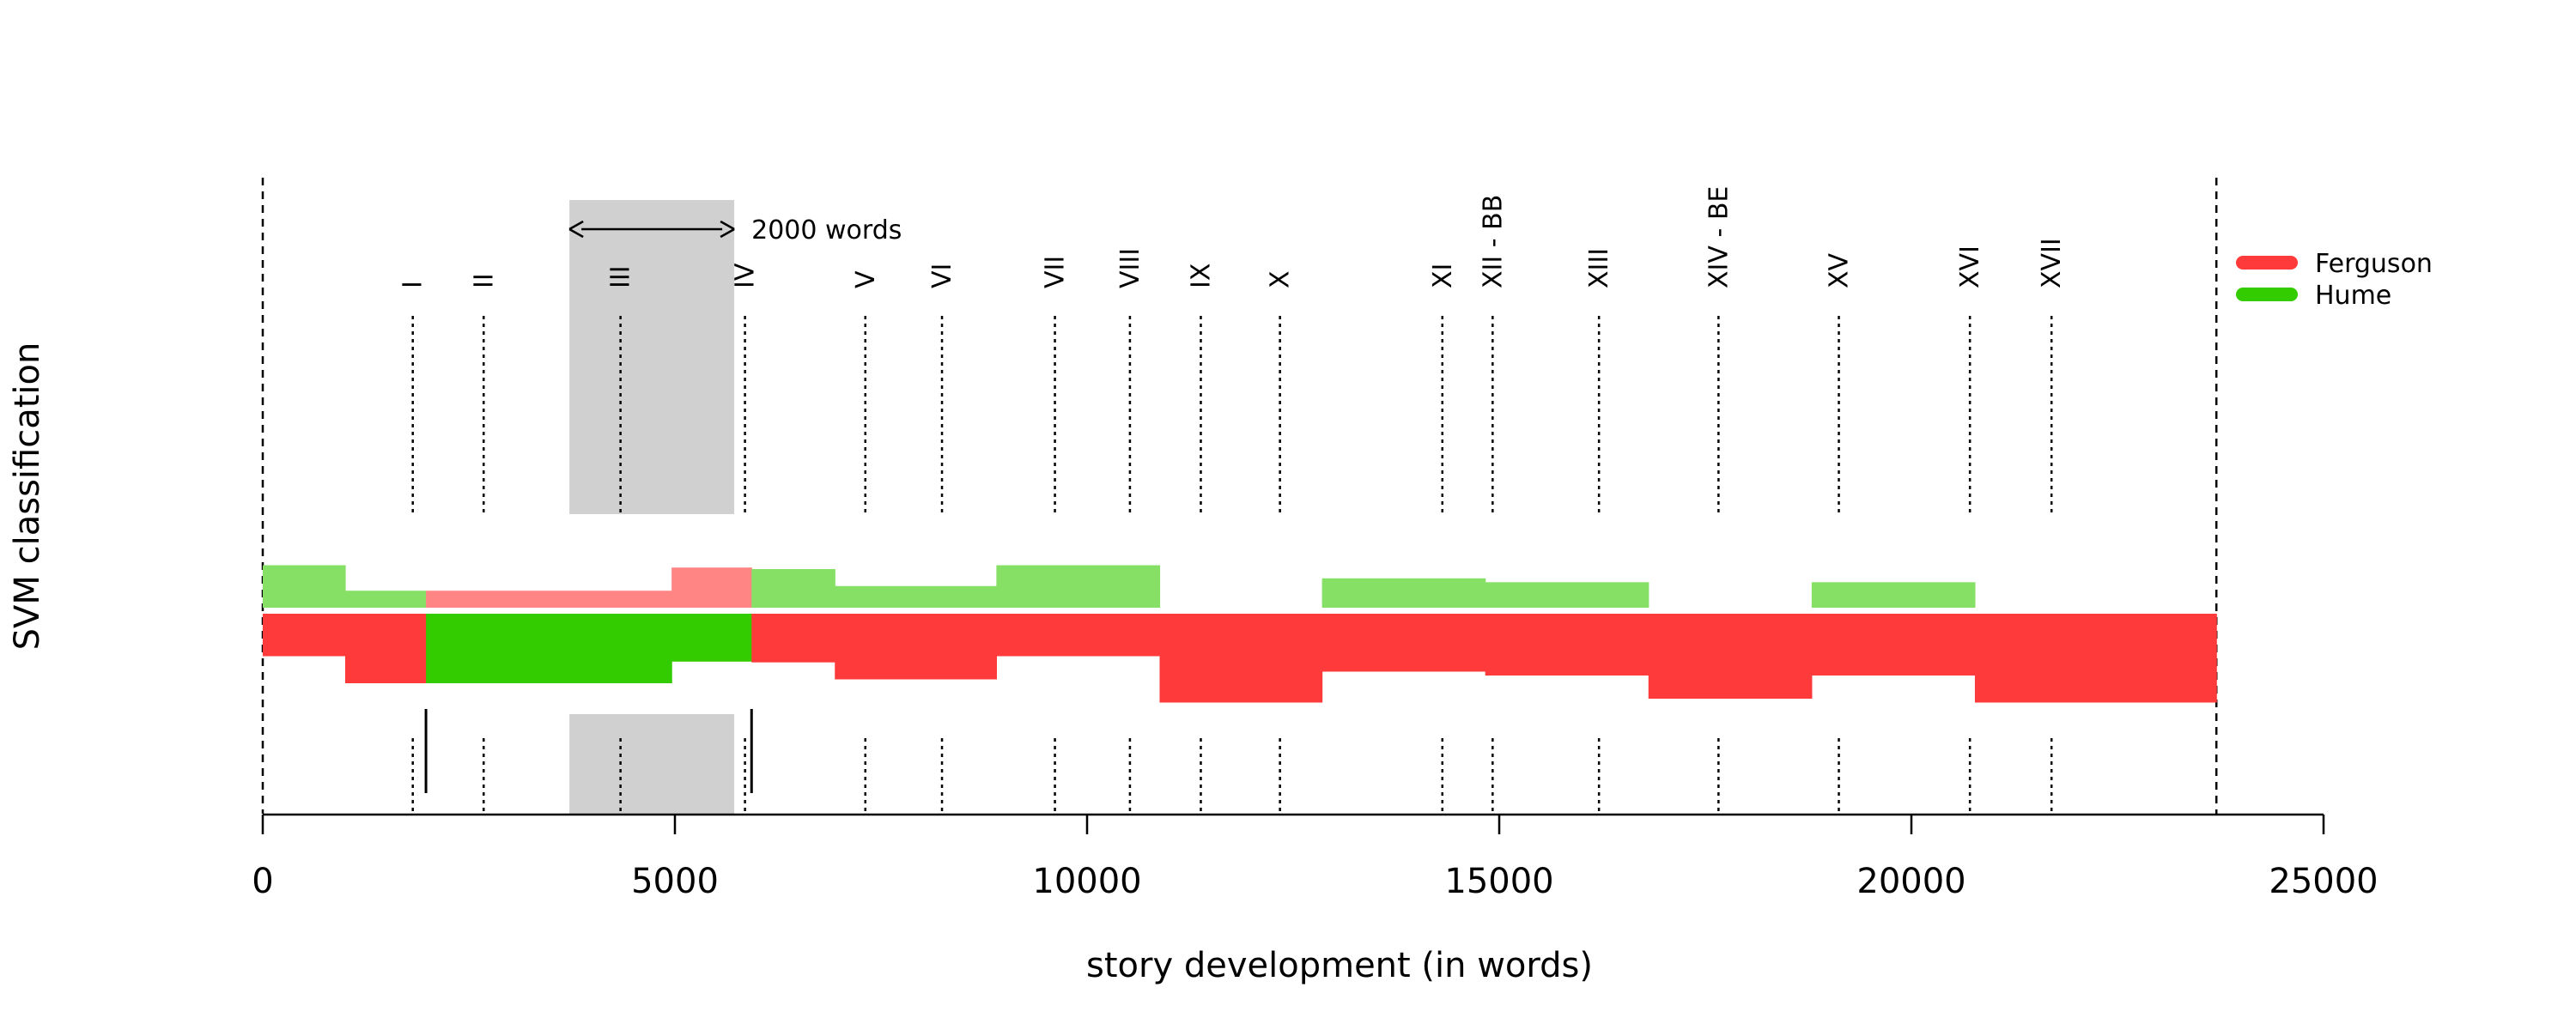 The height and width of the screenshot is (1030, 2576). Describe the element at coordinates (262, 881) in the screenshot. I see `x-tick-label: 0` at that location.